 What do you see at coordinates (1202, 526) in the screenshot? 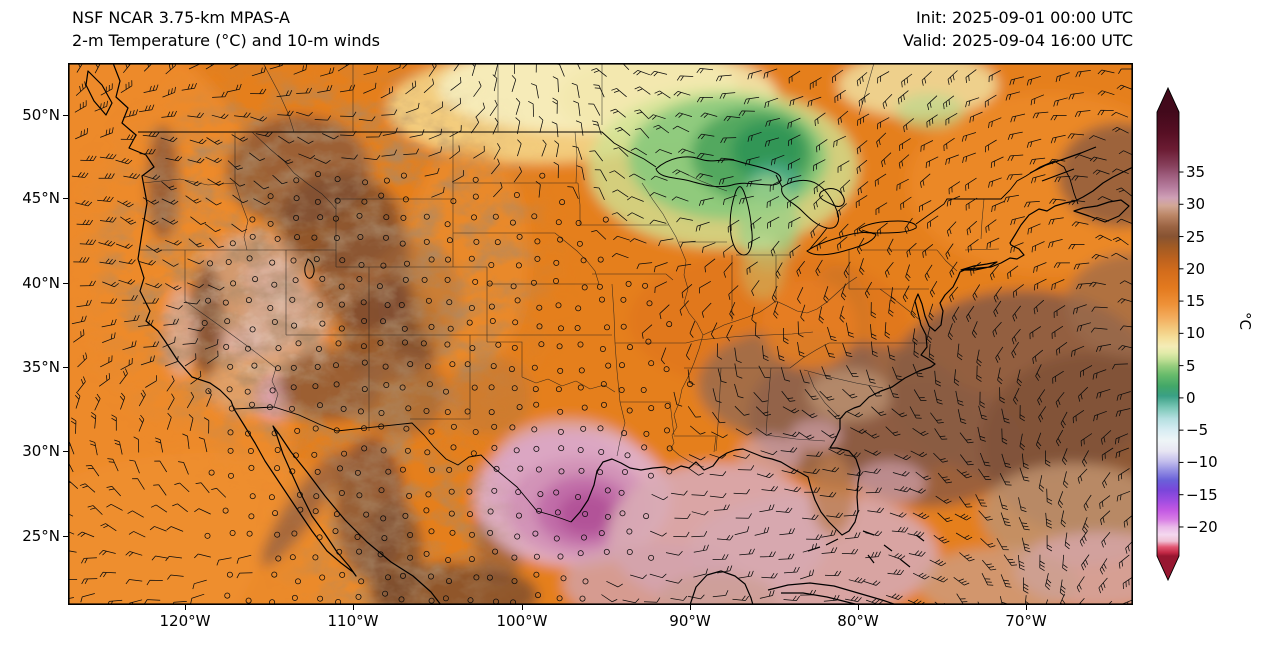
I see `colorbar-tick-label: −20` at bounding box center [1202, 526].